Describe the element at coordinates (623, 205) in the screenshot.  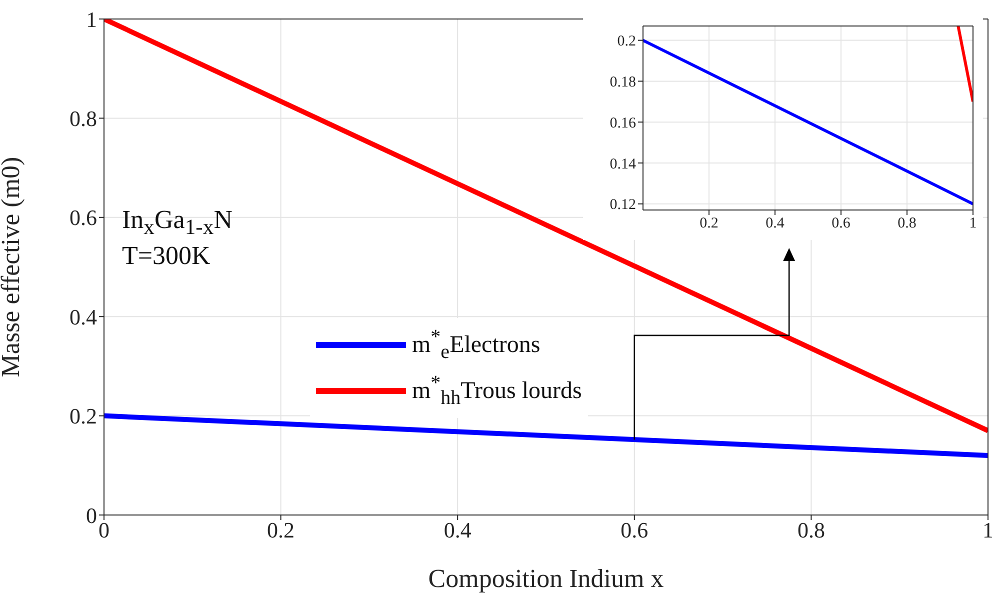
I see `y-tick-label: 0.12` at that location.